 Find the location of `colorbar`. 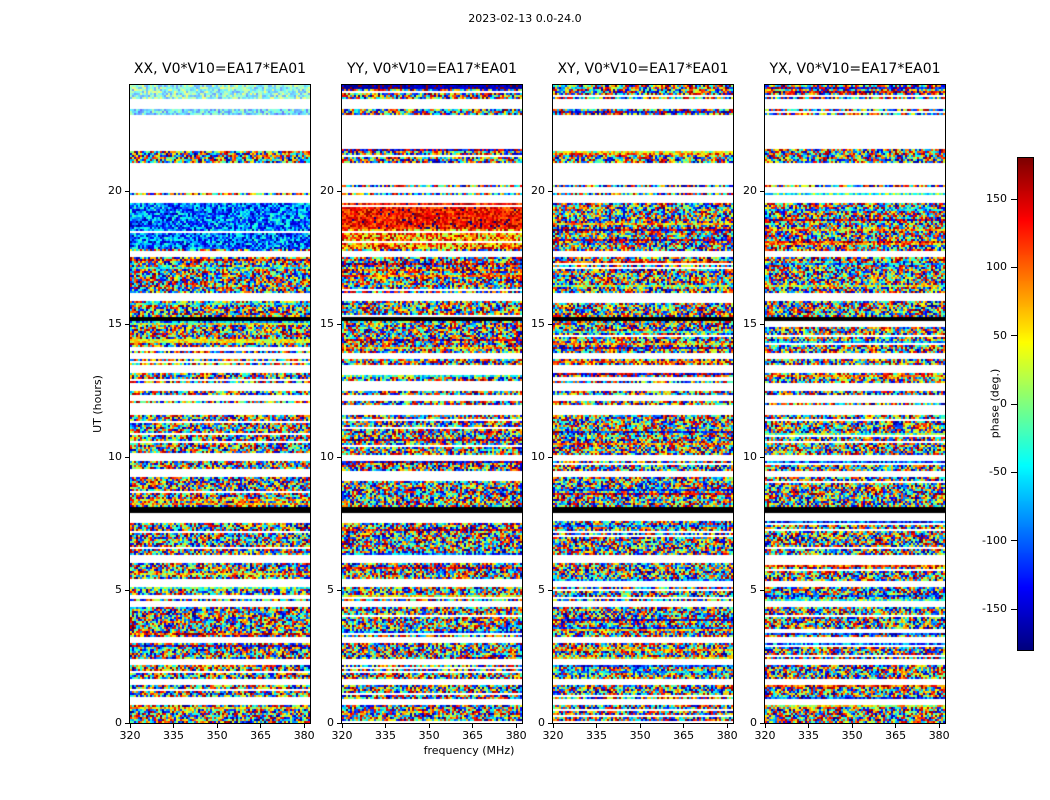

colorbar is located at coordinates (1025, 404).